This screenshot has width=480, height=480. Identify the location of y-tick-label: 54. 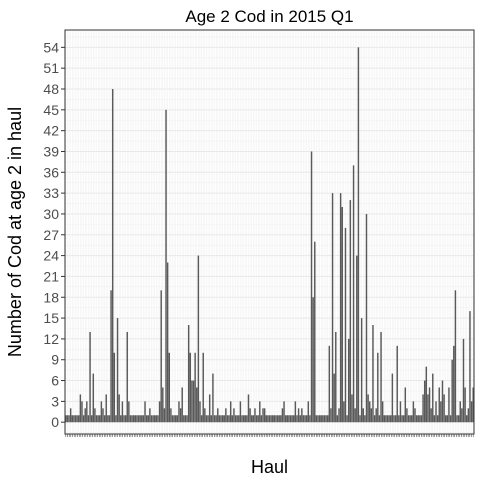
(51, 47).